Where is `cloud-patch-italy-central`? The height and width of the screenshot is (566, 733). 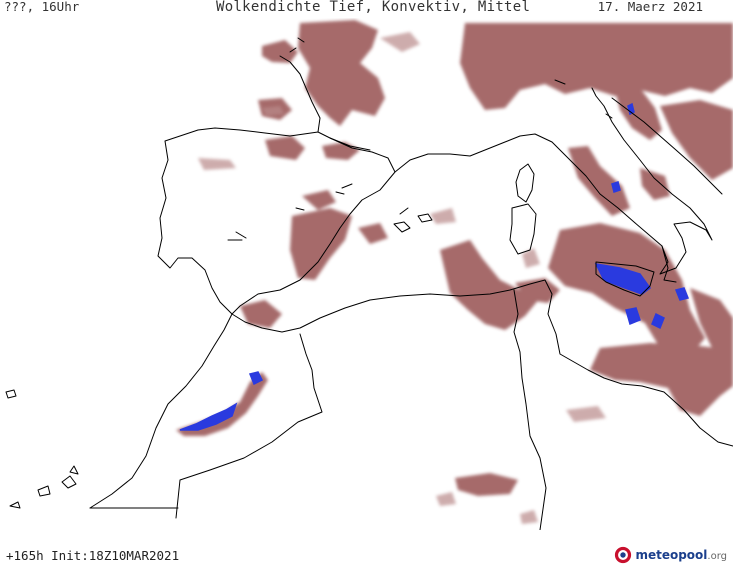 cloud-patch-italy-central is located at coordinates (599, 181).